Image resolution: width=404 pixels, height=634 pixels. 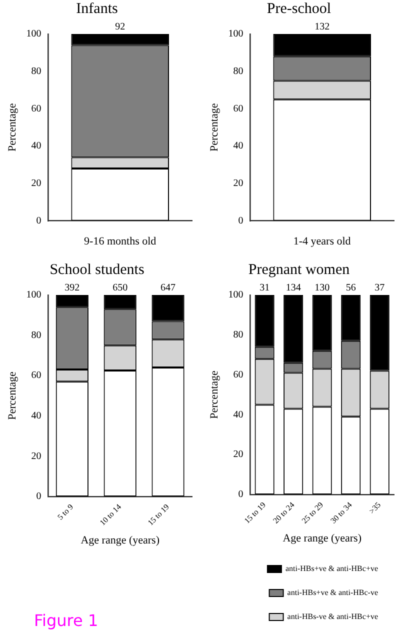 What do you see at coordinates (322, 288) in the screenshot?
I see `annotation: 130` at bounding box center [322, 288].